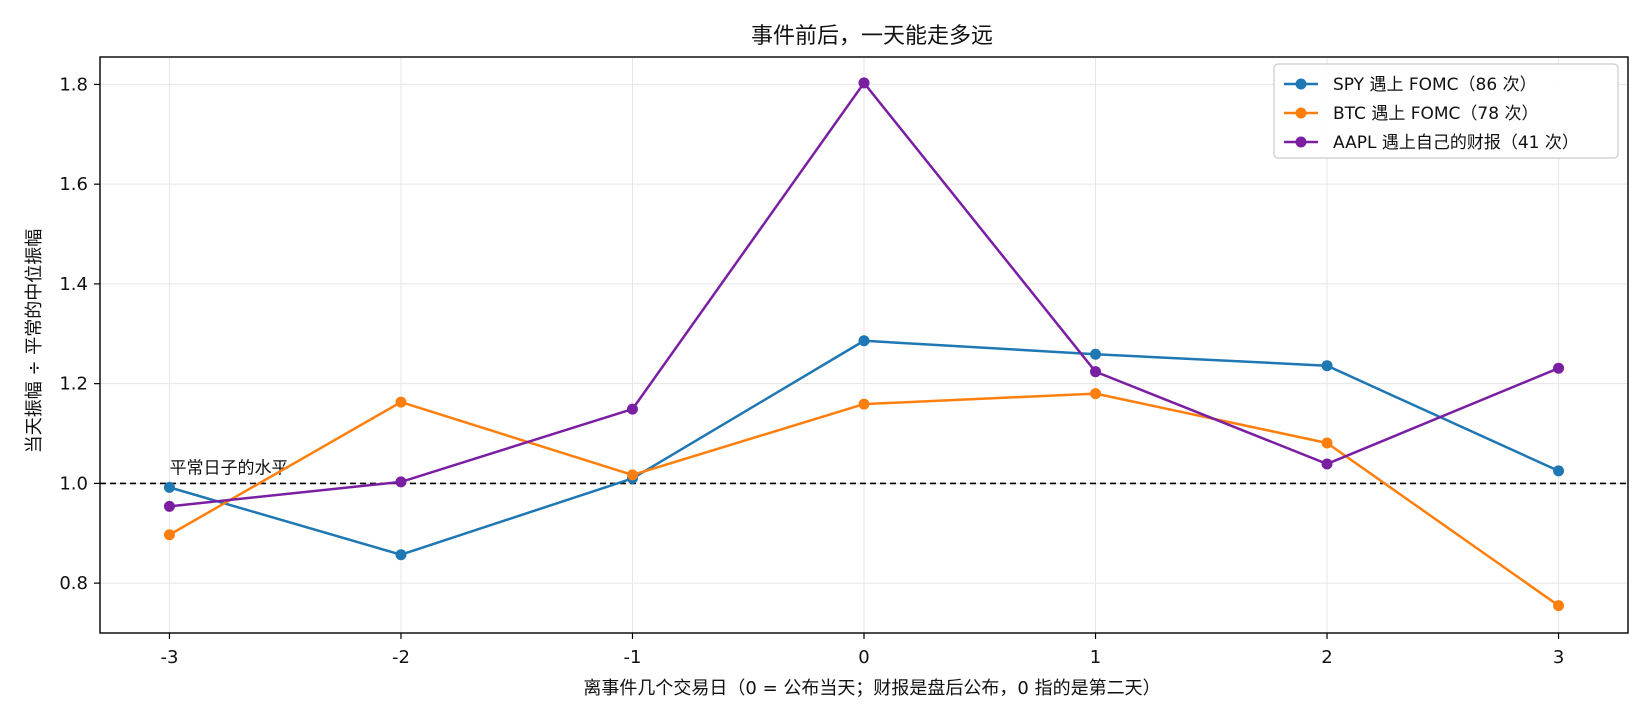 The image size is (1650, 720). Describe the element at coordinates (1326, 657) in the screenshot. I see `x-tick-label: 2` at that location.